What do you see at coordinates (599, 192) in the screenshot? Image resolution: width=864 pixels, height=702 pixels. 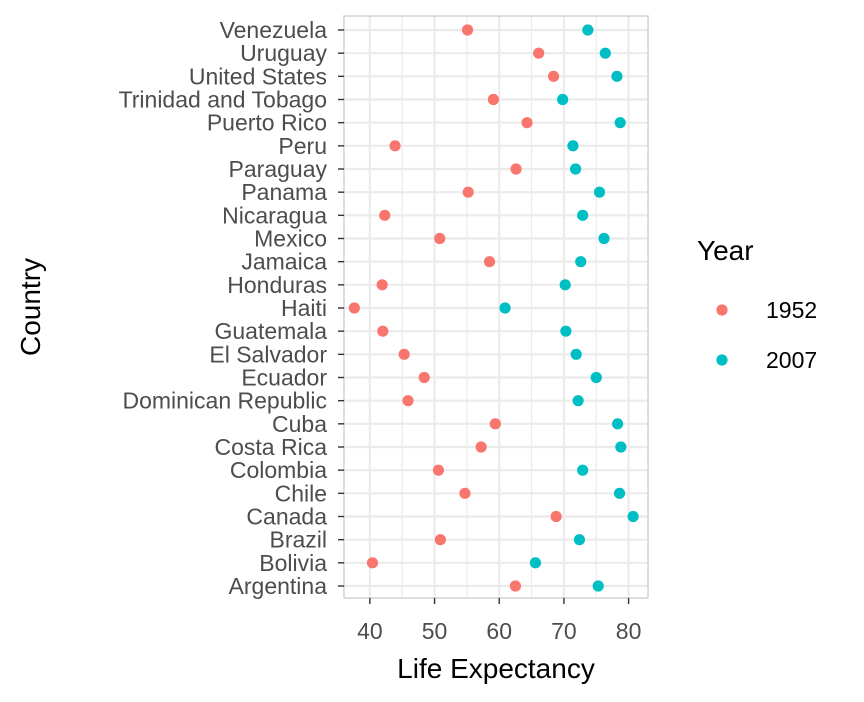 I see `point-2007-panama` at bounding box center [599, 192].